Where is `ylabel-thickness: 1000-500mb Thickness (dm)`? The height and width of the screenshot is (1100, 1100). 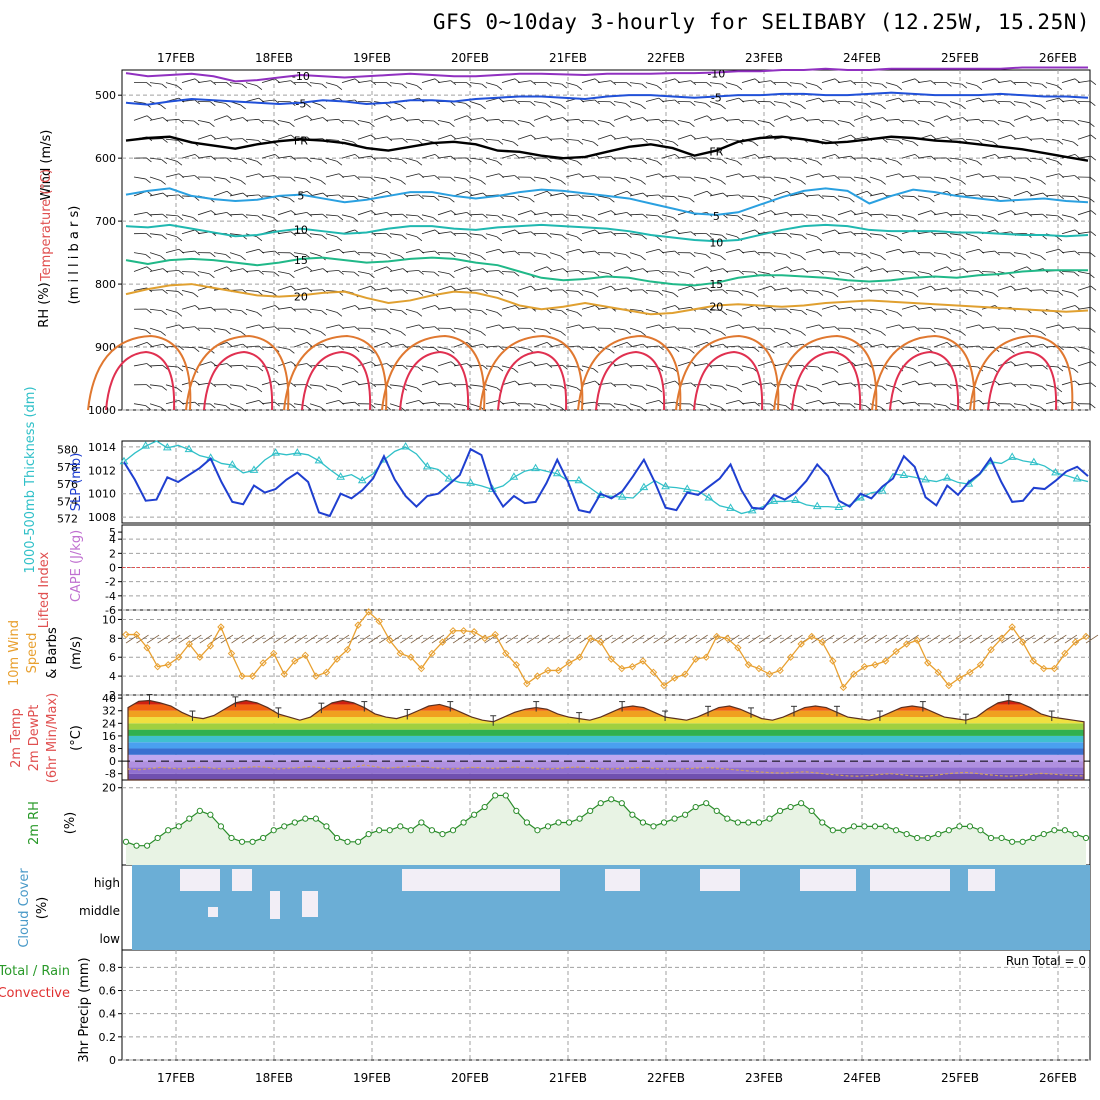
ylabel-thickness: 1000-500mb Thickness (dm) is located at coordinates (30, 479).